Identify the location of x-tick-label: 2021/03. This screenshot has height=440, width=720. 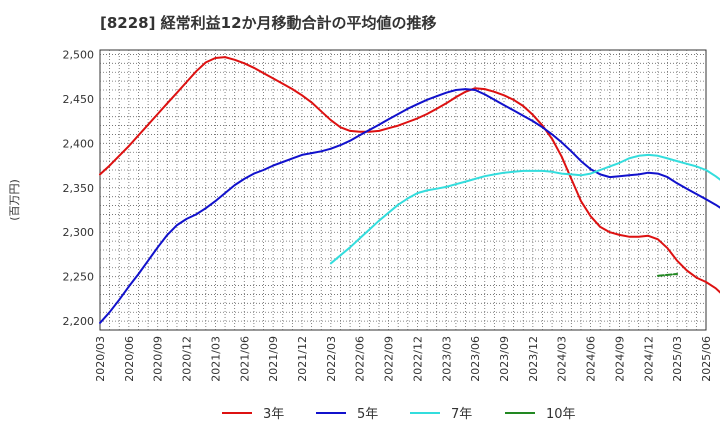
(215, 359).